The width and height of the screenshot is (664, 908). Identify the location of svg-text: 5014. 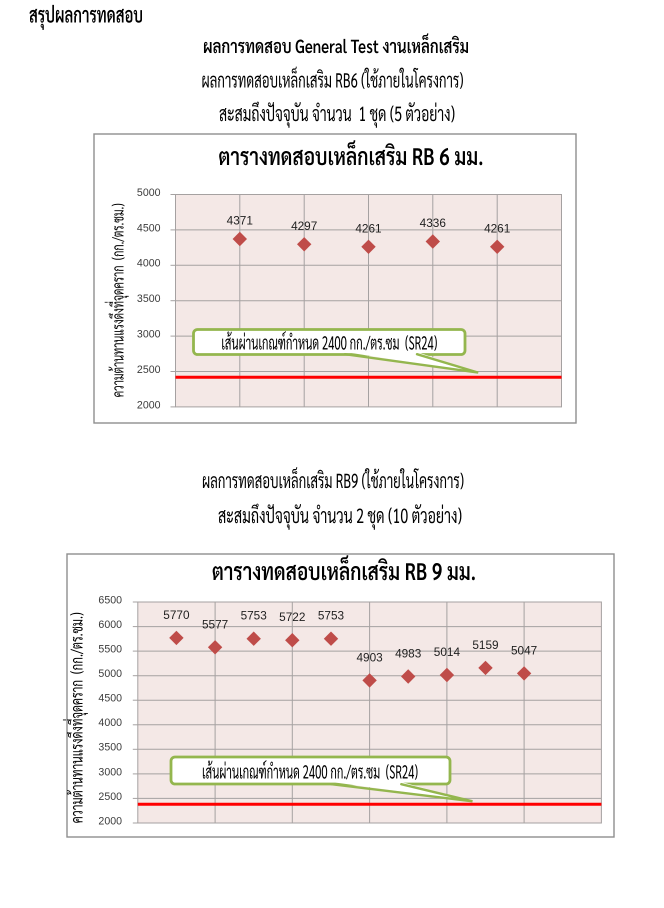
(447, 652).